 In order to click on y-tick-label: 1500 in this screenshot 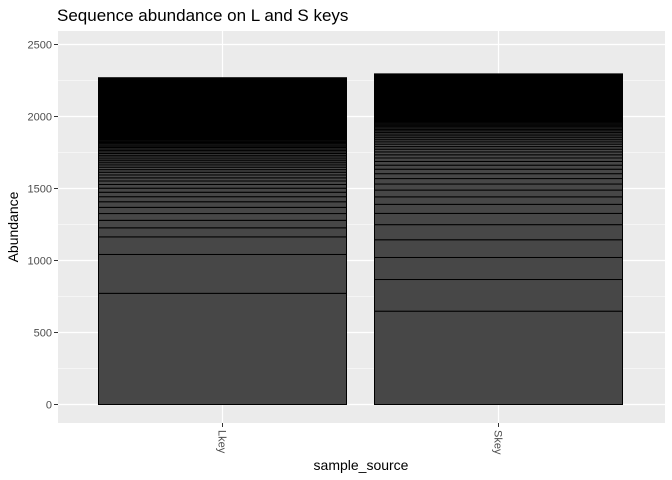, I will do `click(40, 190)`.